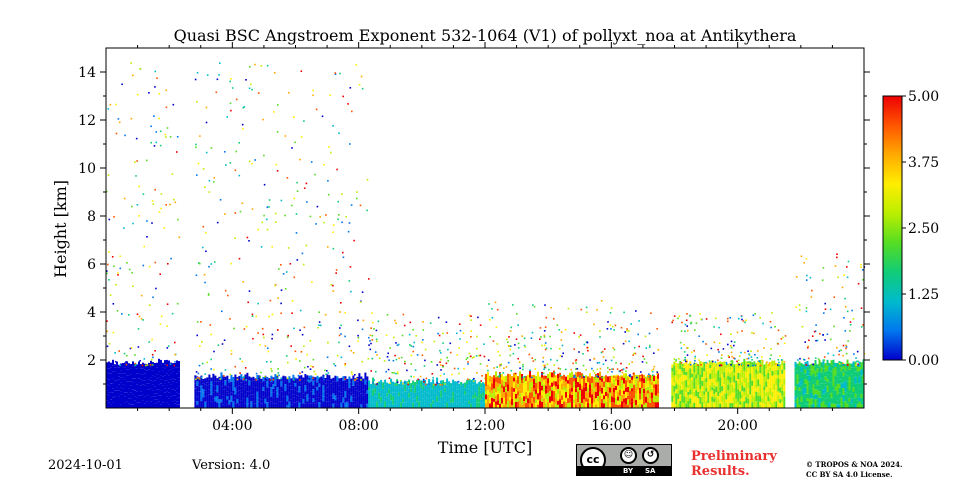  Describe the element at coordinates (485, 447) in the screenshot. I see `x-axis-label: Time [UTC]` at that location.